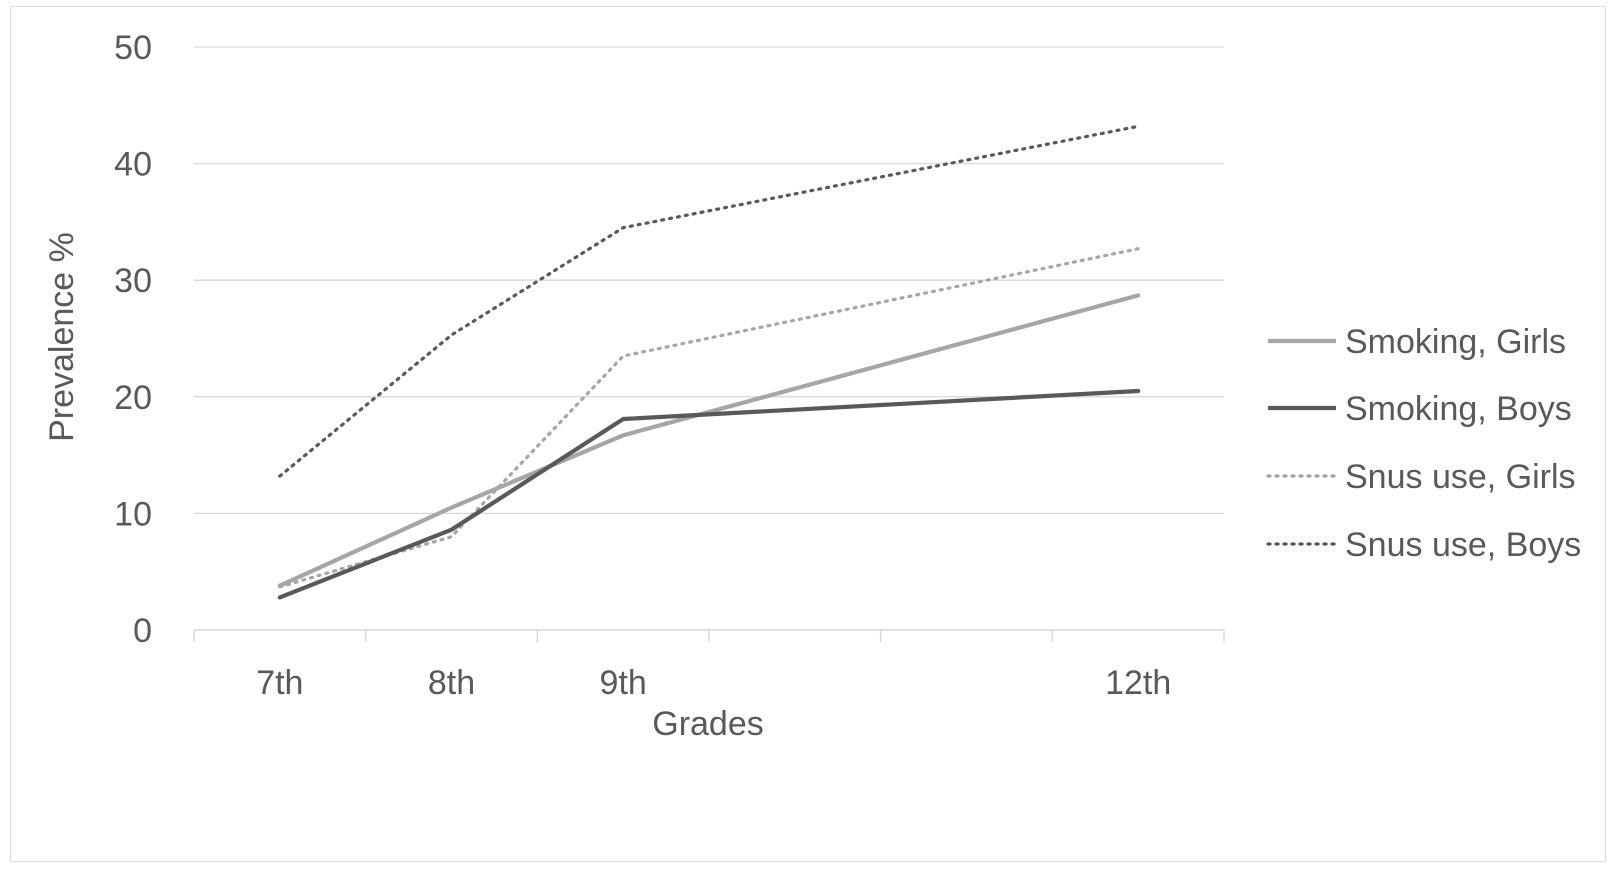  Describe the element at coordinates (62, 337) in the screenshot. I see `y-axis-title: Prevalence %` at that location.